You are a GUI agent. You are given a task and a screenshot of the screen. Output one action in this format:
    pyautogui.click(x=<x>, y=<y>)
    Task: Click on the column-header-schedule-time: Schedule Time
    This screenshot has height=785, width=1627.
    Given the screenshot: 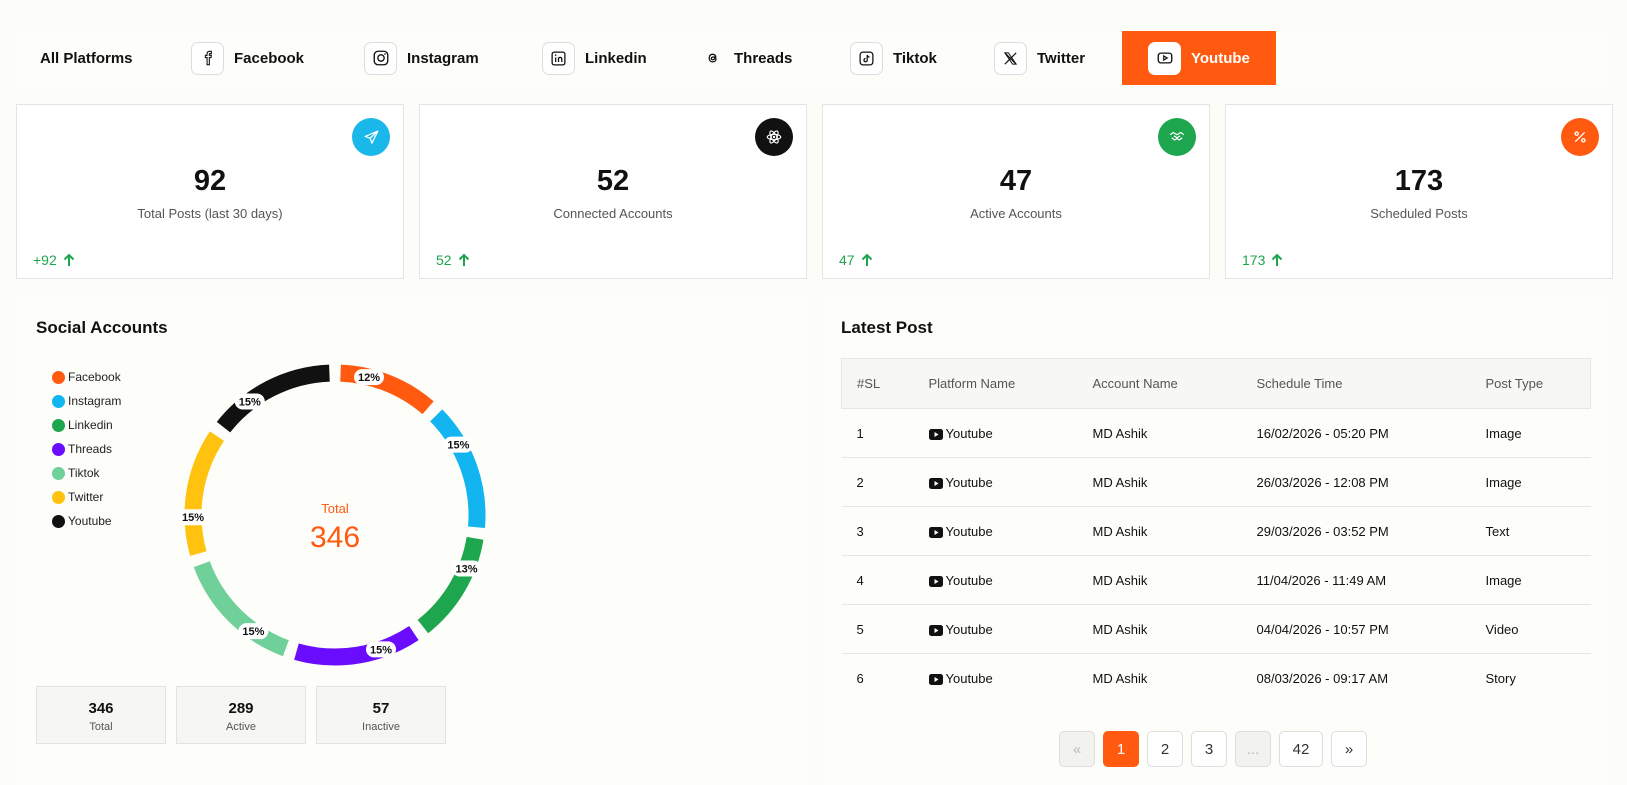 What is the action you would take?
    pyautogui.click(x=1356, y=383)
    